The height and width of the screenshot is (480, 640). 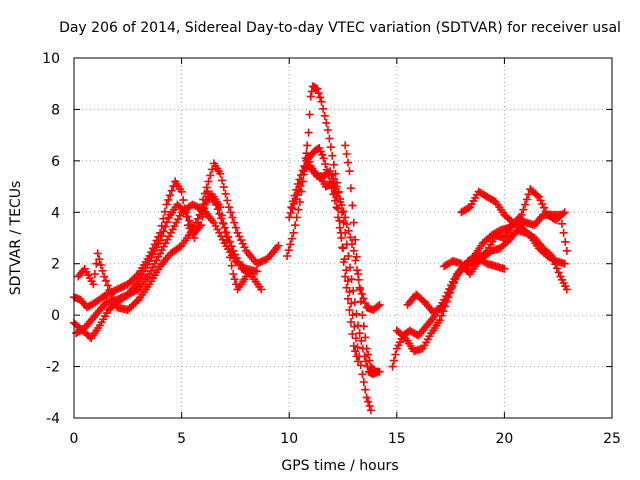 What do you see at coordinates (51, 59) in the screenshot?
I see `y-tick-label: 10` at bounding box center [51, 59].